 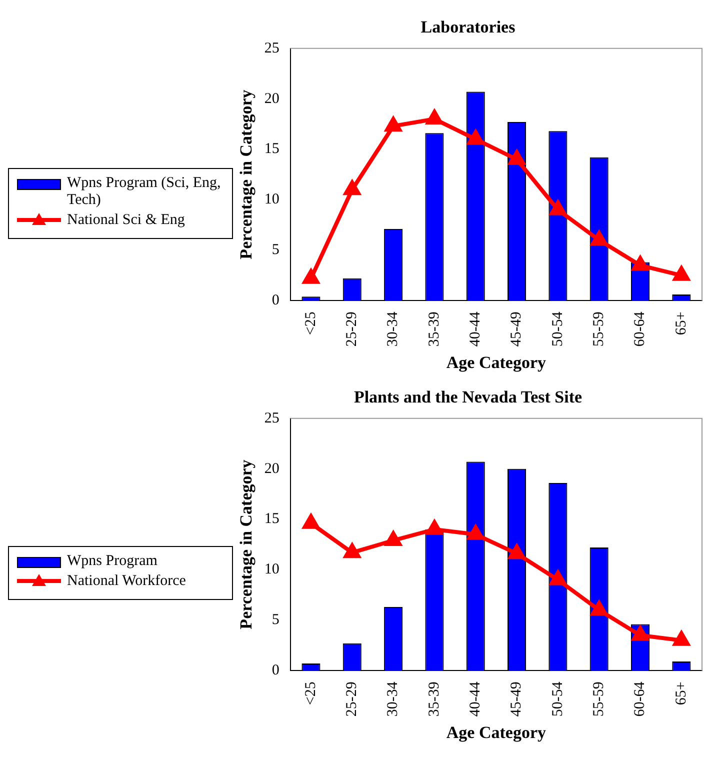 What do you see at coordinates (126, 581) in the screenshot?
I see `legend-label: National Workforce` at bounding box center [126, 581].